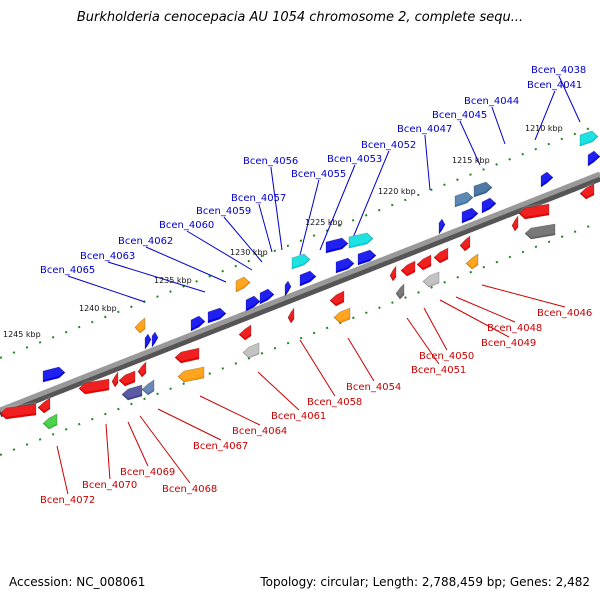 This screenshot has height=600, width=600. Describe the element at coordinates (258, 198) in the screenshot. I see `gene-label-bcen_4057: Bcen_4057` at that location.